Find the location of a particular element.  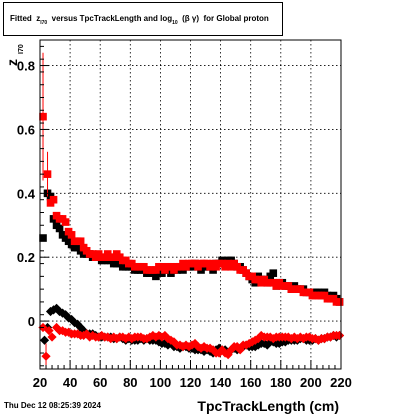

y-axis-title-main: z is located at coordinates (12, 62).